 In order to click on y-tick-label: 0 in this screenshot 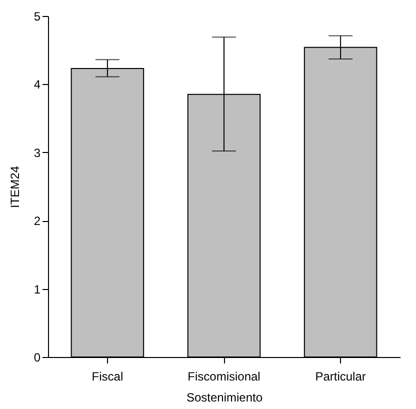, I will do `click(37, 357)`.